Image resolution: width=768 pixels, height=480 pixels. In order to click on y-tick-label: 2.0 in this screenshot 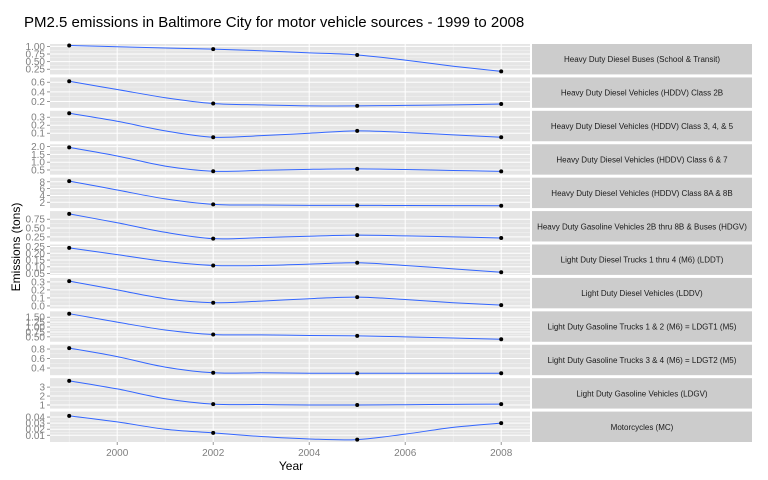, I will do `click(38, 147)`.